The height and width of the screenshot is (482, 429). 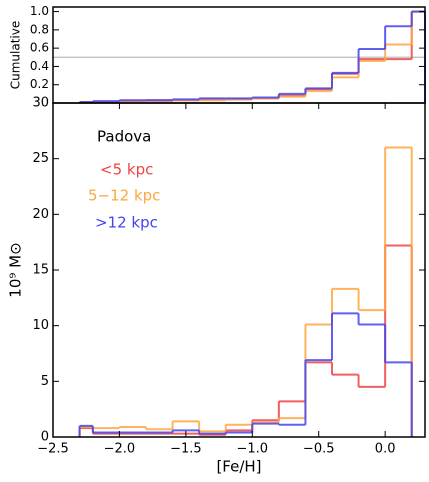 What do you see at coordinates (16, 269) in the screenshot?
I see `y-axis-label: 10⁹ M⊙` at bounding box center [16, 269].